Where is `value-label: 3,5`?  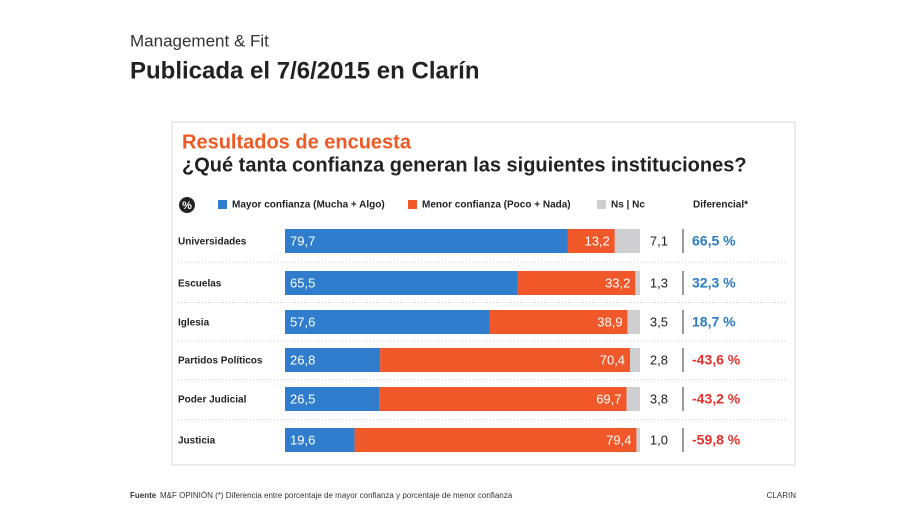 value-label: 3,5 is located at coordinates (659, 321).